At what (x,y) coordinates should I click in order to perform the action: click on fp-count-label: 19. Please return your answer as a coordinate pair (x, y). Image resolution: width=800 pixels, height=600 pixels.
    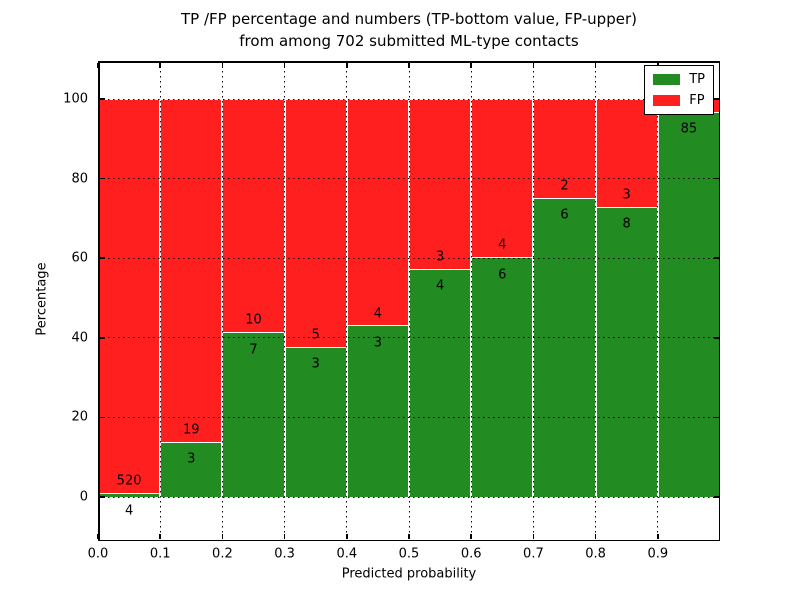
    Looking at the image, I should click on (191, 430).